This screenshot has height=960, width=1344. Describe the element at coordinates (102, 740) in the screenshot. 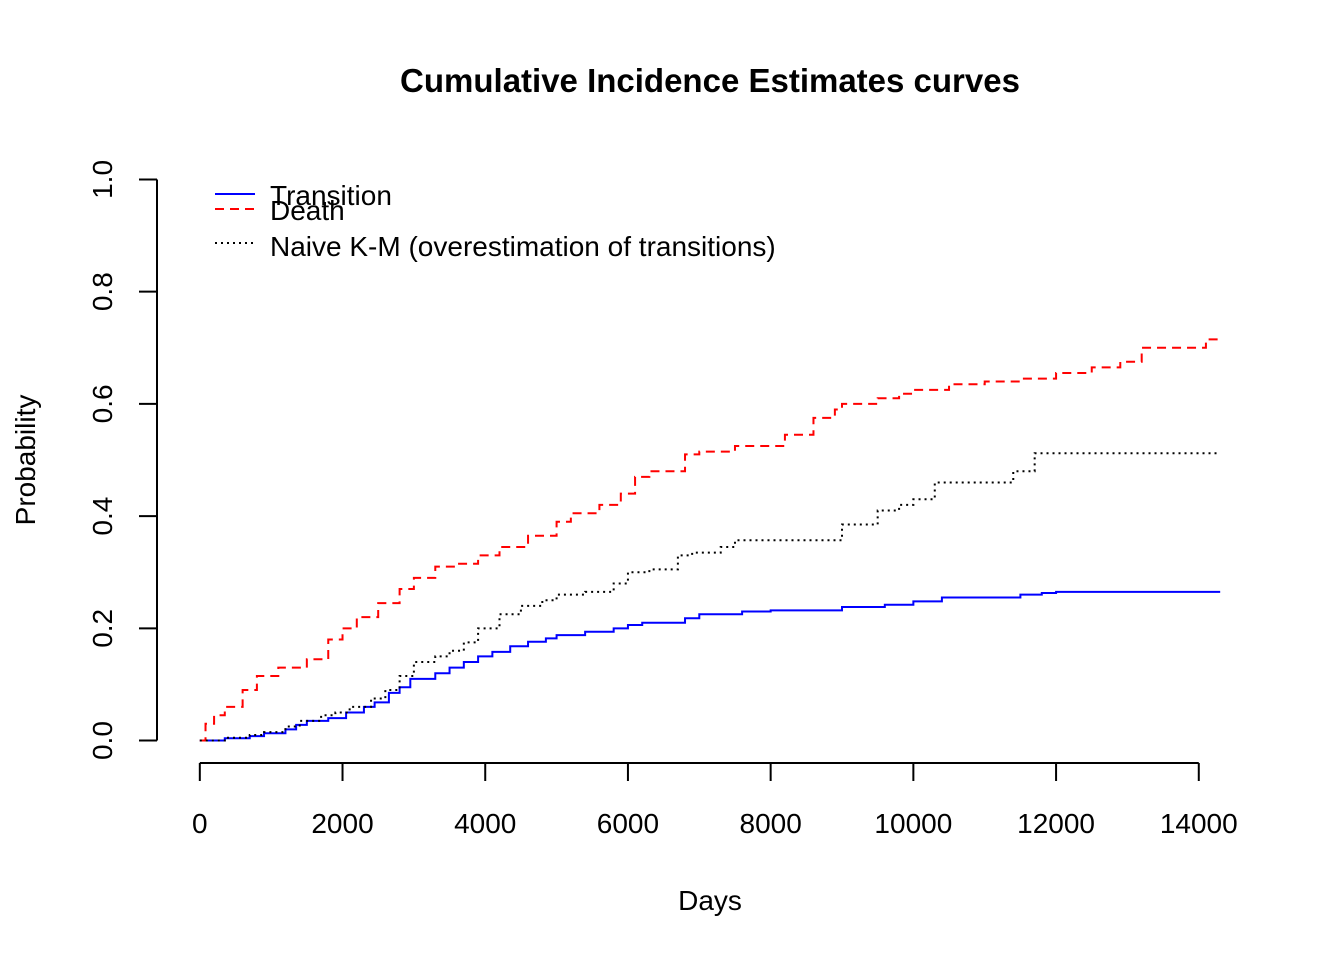

I see `y-tick-label: 0.0` at that location.